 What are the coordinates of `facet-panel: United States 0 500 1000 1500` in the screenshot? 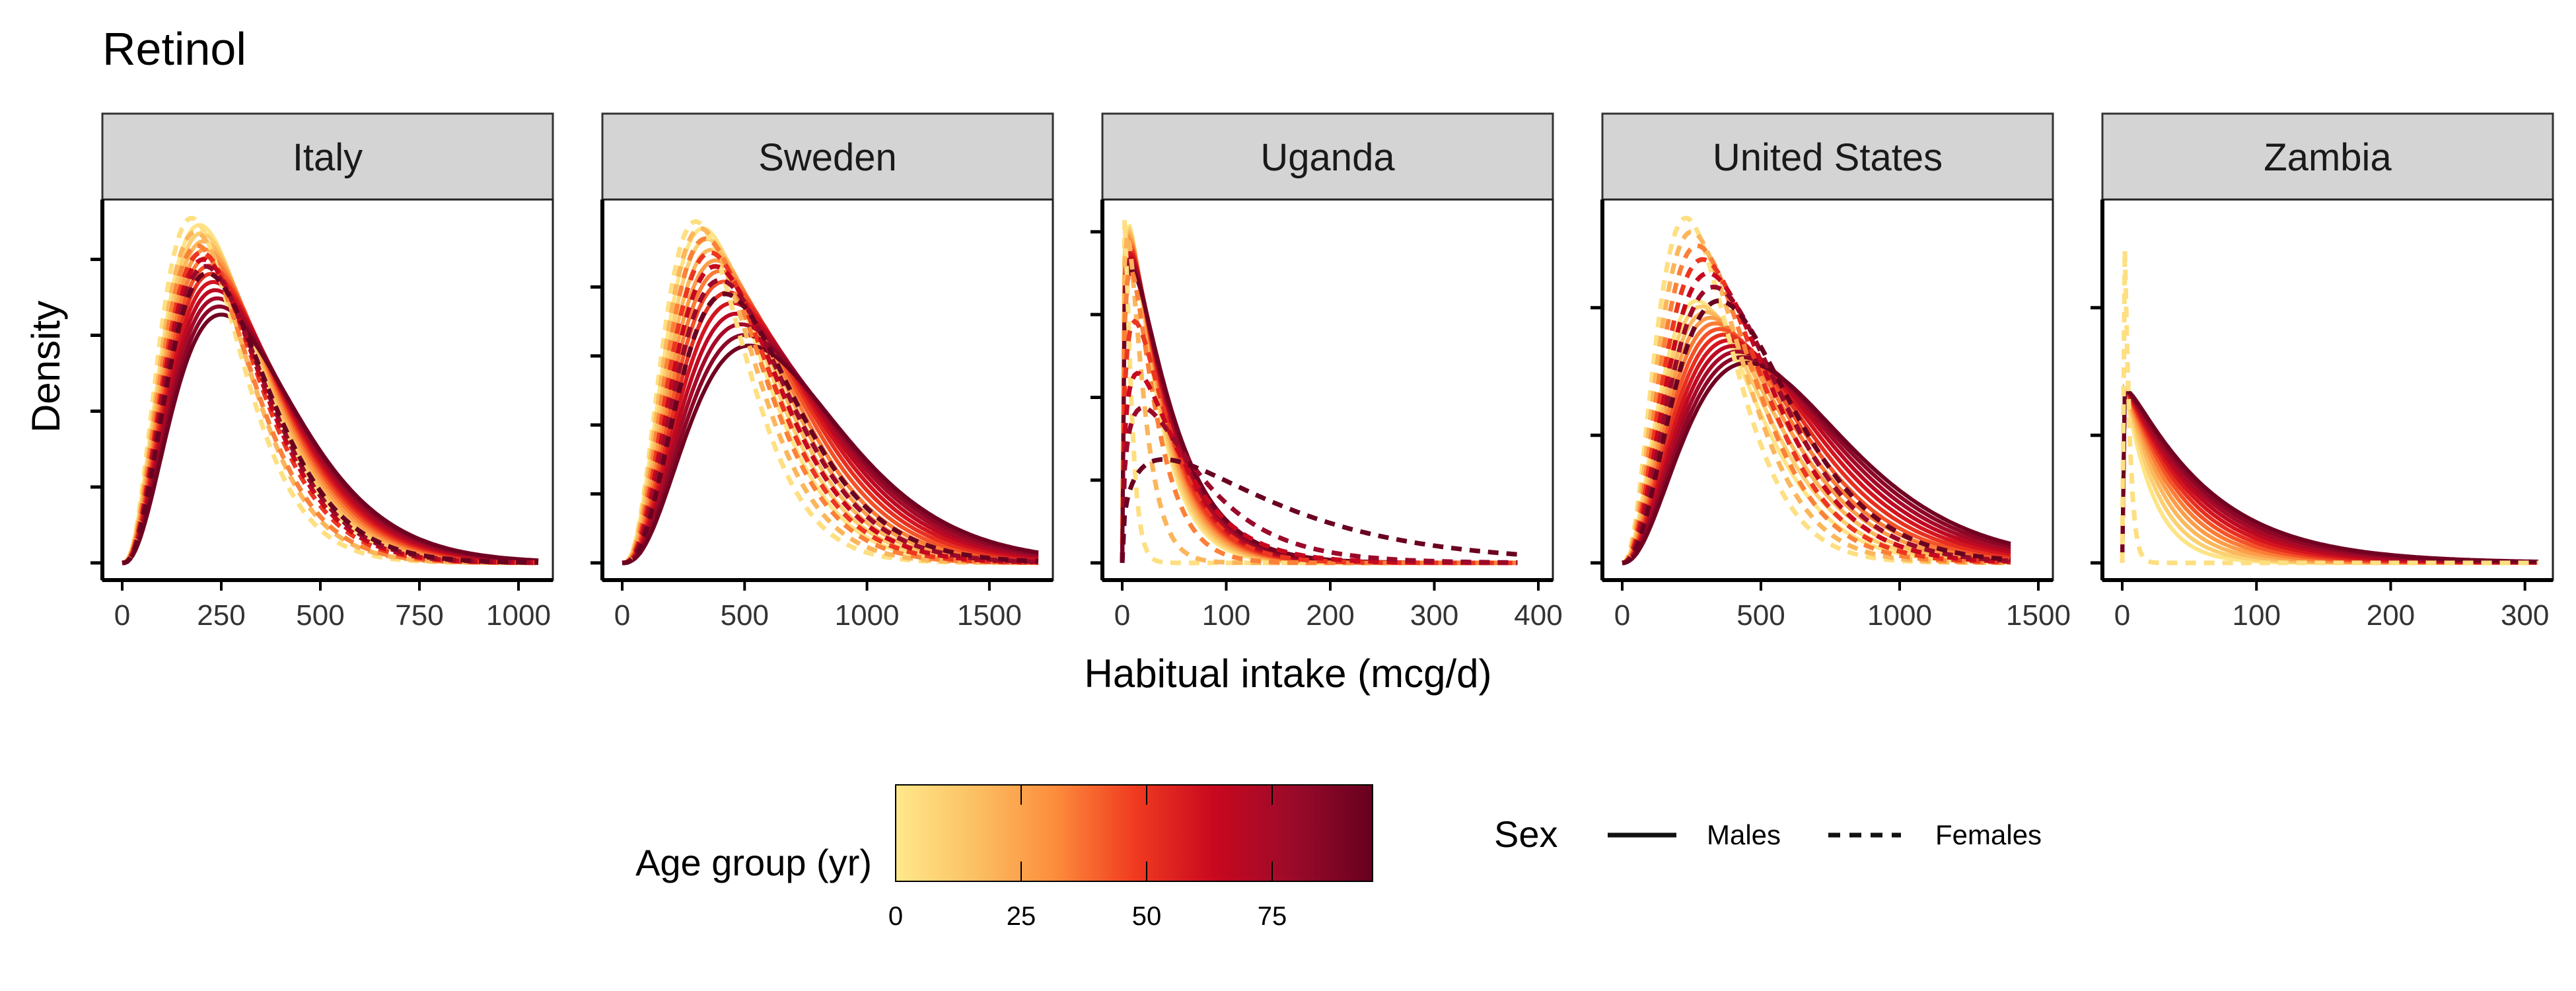 It's located at (1831, 372).